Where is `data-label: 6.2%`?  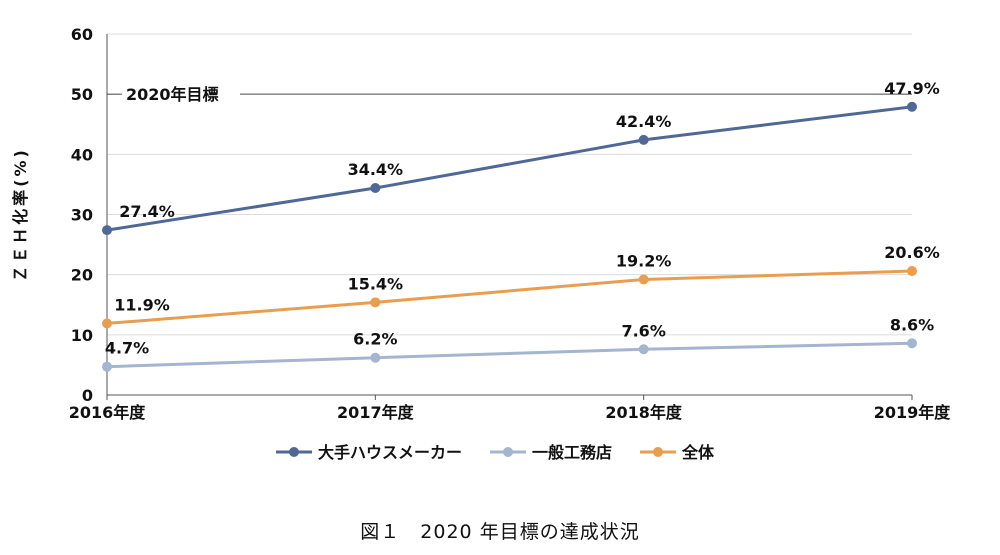 data-label: 6.2% is located at coordinates (375, 339).